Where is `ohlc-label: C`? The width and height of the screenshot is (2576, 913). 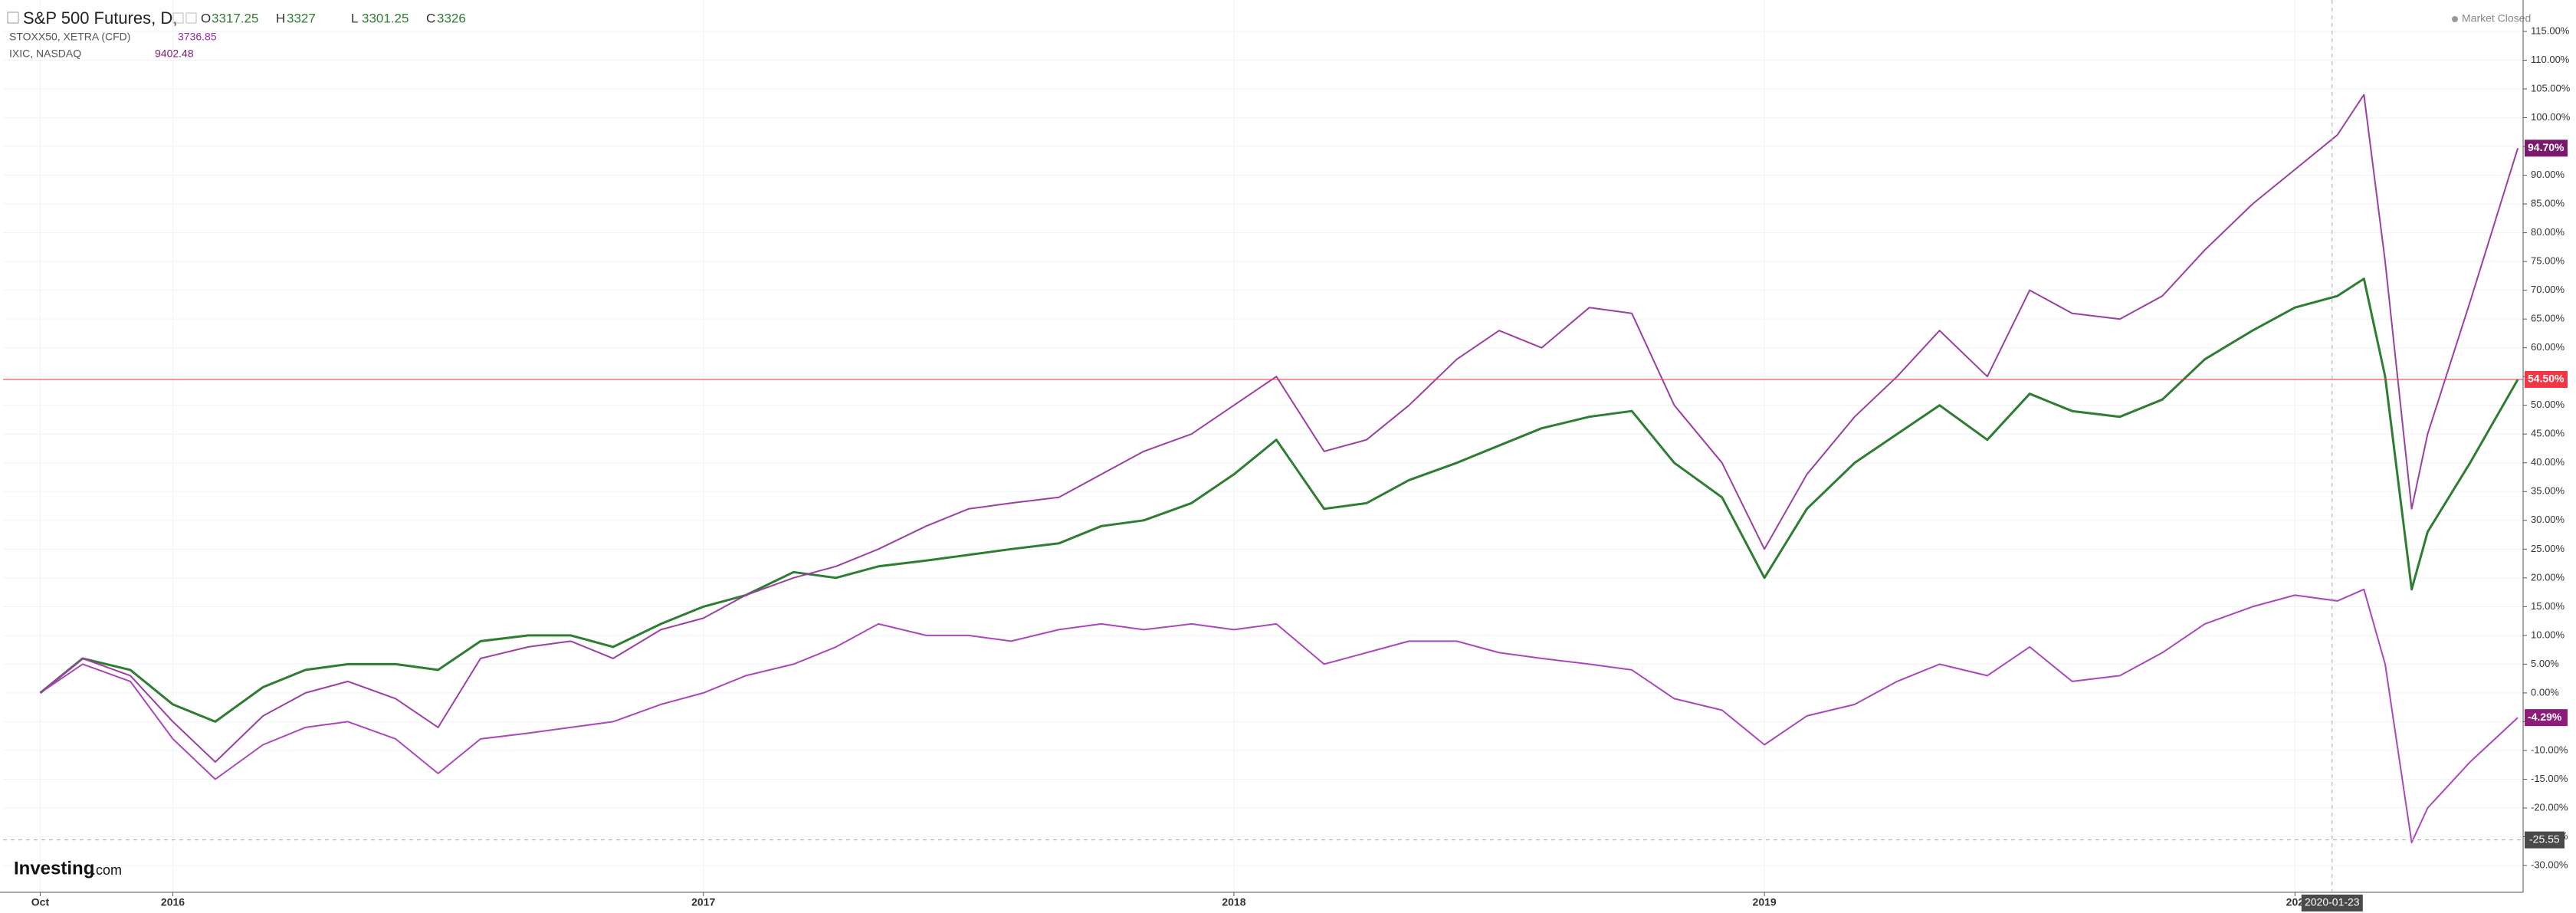 ohlc-label: C is located at coordinates (430, 18).